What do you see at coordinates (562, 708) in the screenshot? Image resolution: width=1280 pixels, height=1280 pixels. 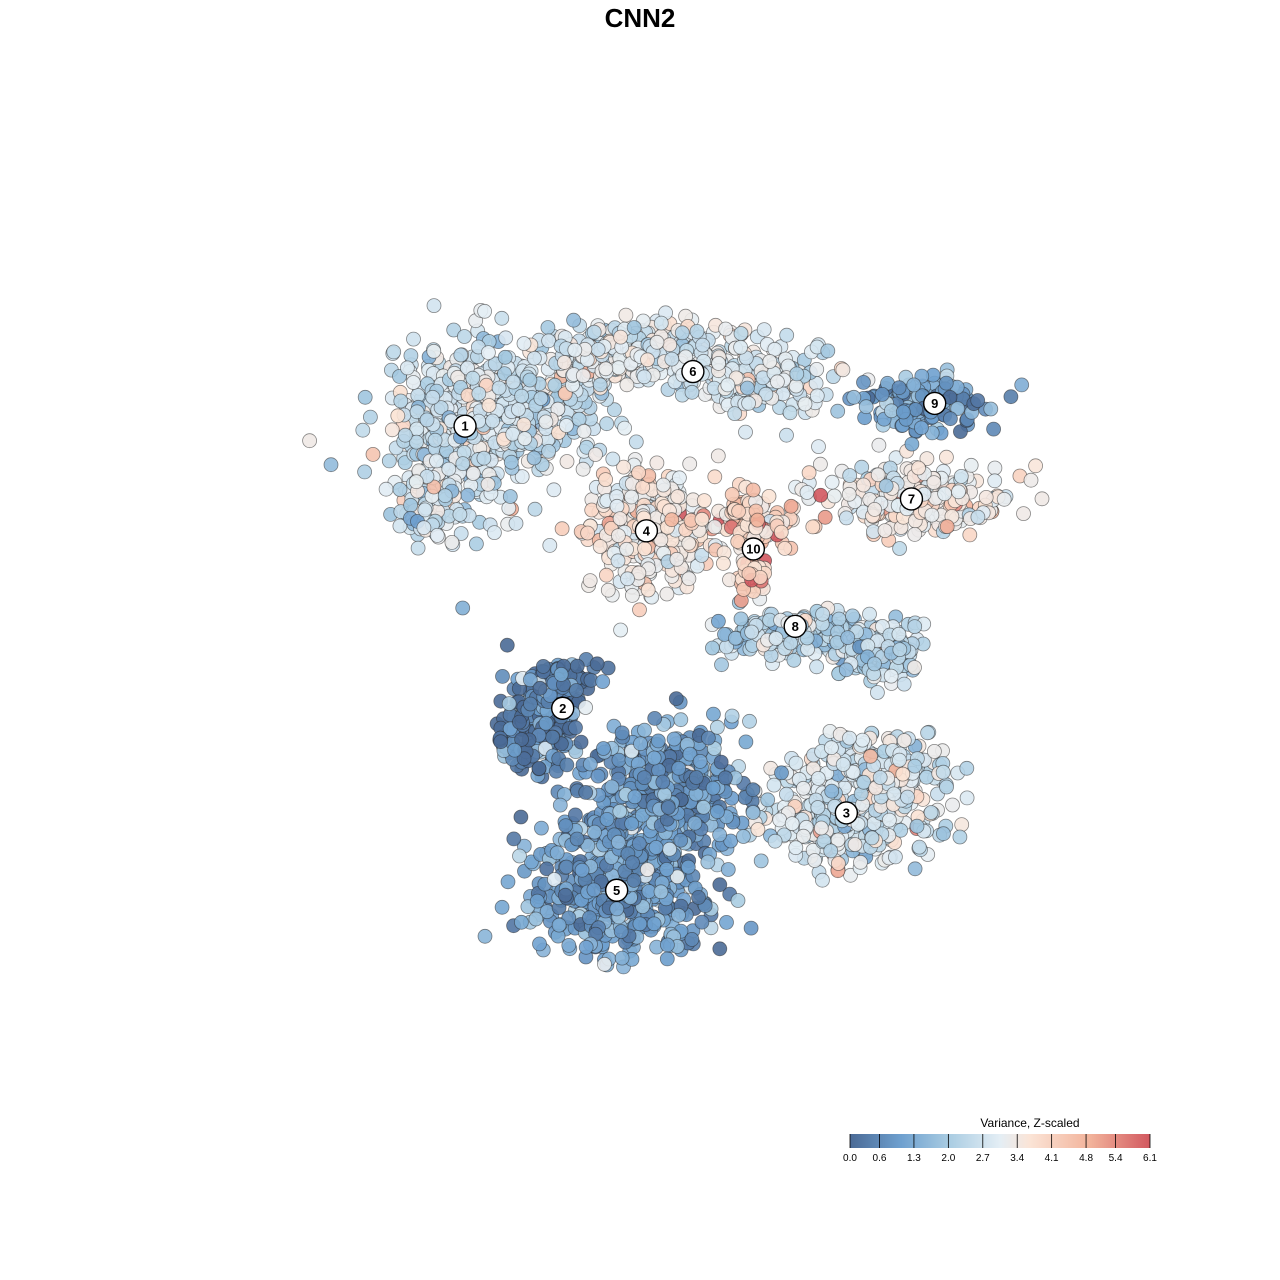 I see `cluster-label-text: 2` at bounding box center [562, 708].